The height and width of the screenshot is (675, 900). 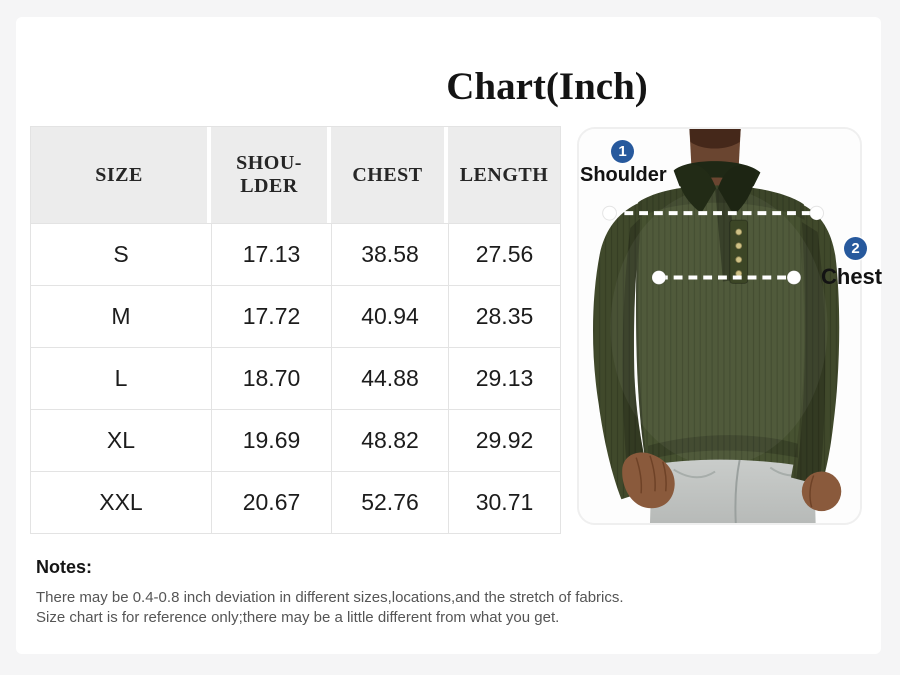 I want to click on cell-size: M, so click(x=121, y=316).